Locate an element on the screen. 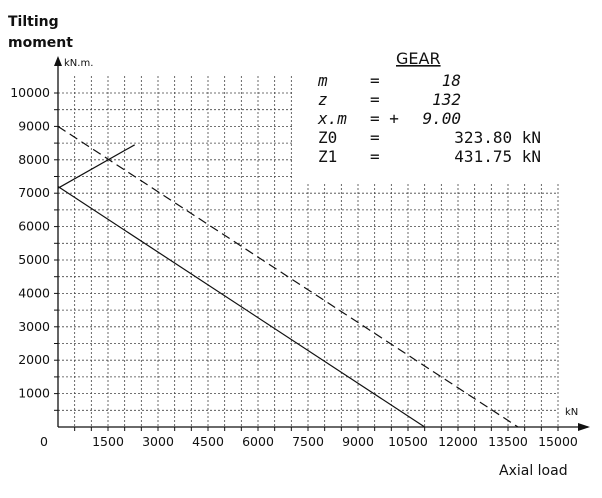 The image size is (602, 498). x-axis-unit: kN is located at coordinates (571, 412).